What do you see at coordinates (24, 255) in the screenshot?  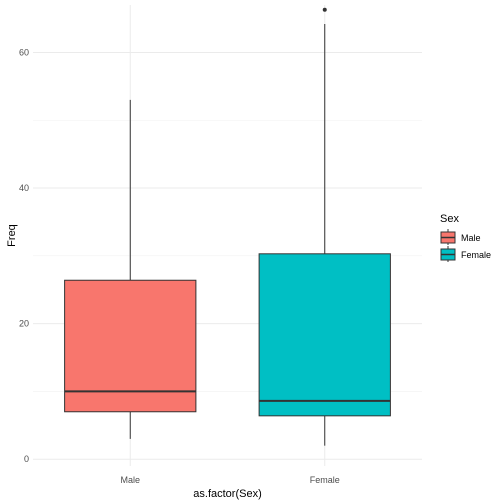 I see `y-axis-ticks: 0 20 40 60` at bounding box center [24, 255].